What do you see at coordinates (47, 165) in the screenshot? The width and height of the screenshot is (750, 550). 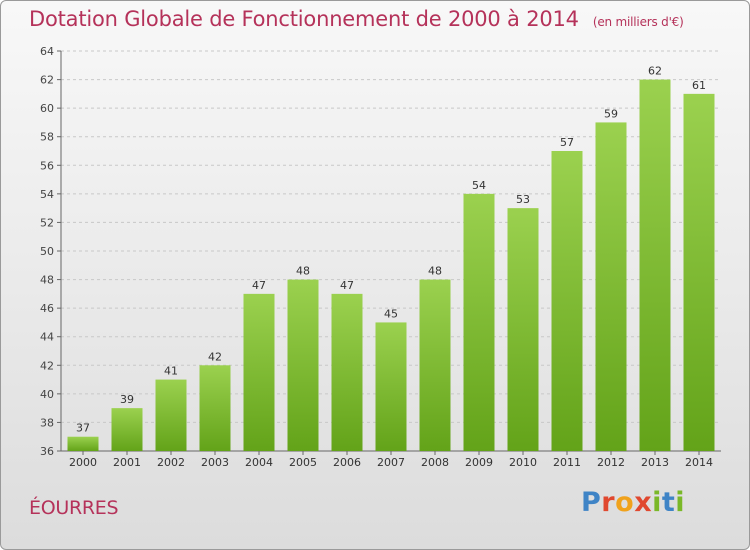 I see `y-tick-label: 56` at bounding box center [47, 165].